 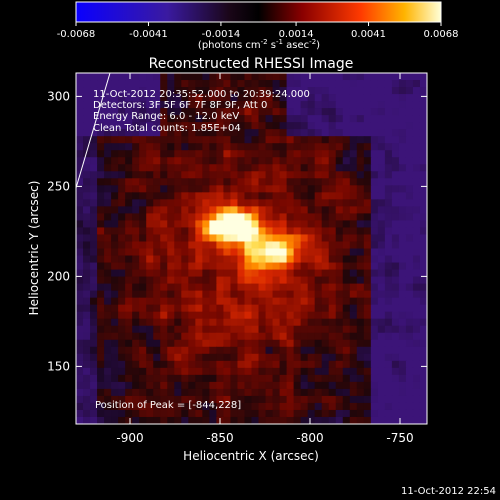 What do you see at coordinates (129, 438) in the screenshot?
I see `x-tick-label-0: -900` at bounding box center [129, 438].